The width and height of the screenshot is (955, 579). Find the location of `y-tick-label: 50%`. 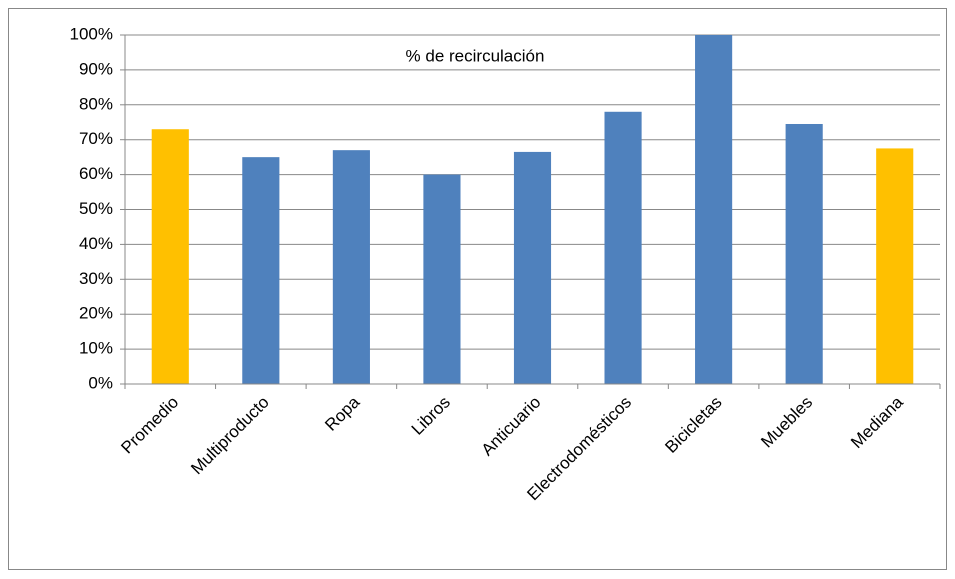

y-tick-label: 50% is located at coordinates (96, 208).